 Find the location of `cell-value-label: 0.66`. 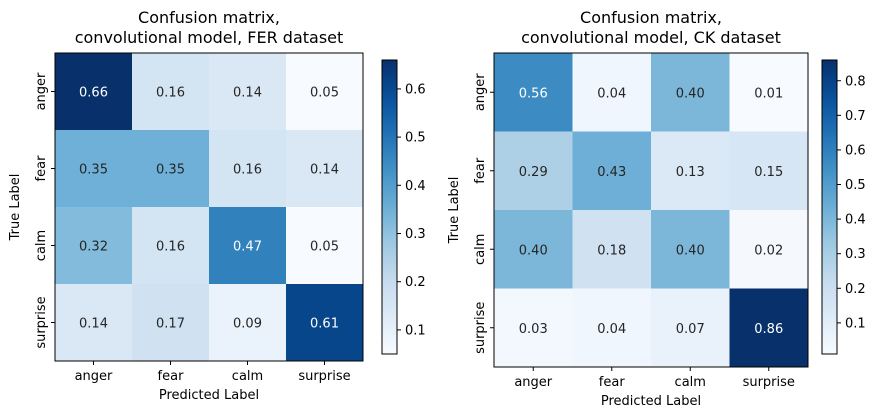

cell-value-label: 0.66 is located at coordinates (93, 93).